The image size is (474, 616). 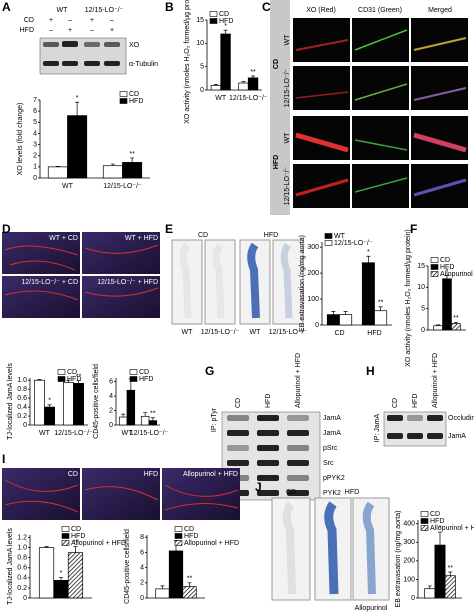 What do you see at coordinates (302, 283) in the screenshot?
I see `y-axis-label: EB extravasation (ng/mg aorta)` at bounding box center [302, 283].